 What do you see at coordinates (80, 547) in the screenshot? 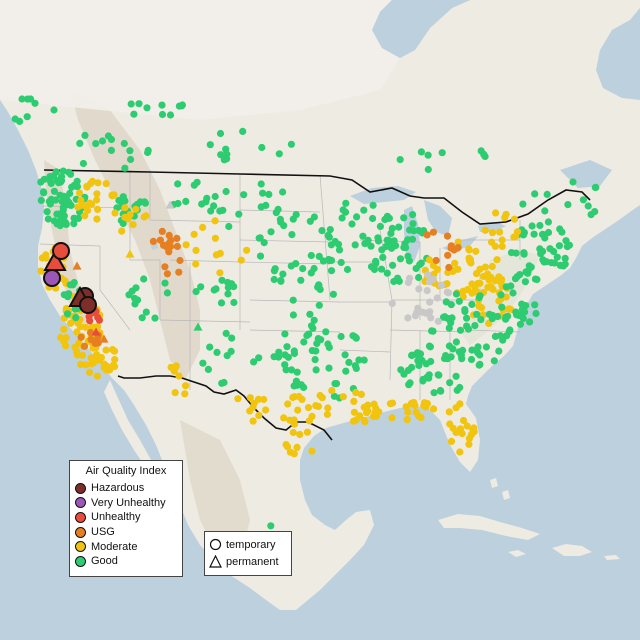
I see `moderate-swatch` at bounding box center [80, 547].